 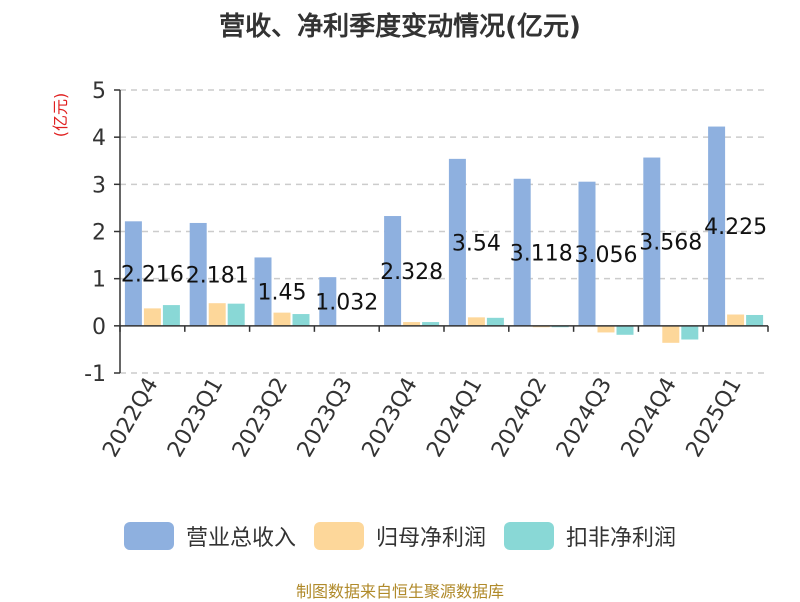 What do you see at coordinates (584, 418) in the screenshot?
I see `x-tick-label: 2024Q3` at bounding box center [584, 418].